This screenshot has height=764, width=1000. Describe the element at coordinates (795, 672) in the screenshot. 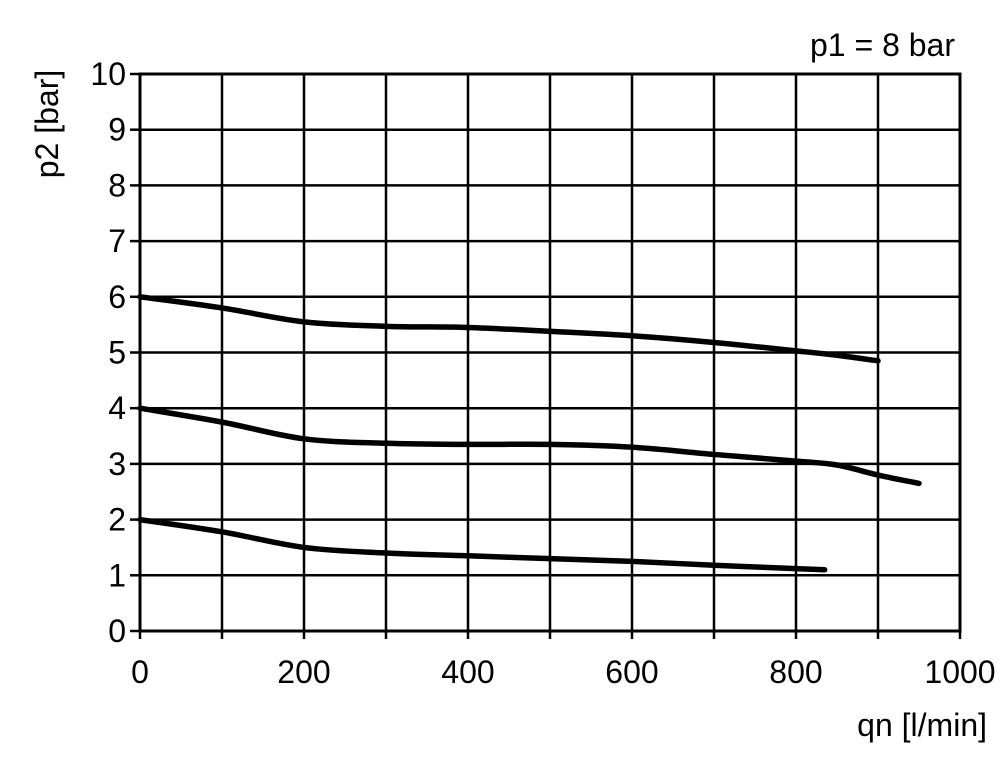

I see `x-tick-label: 800` at that location.